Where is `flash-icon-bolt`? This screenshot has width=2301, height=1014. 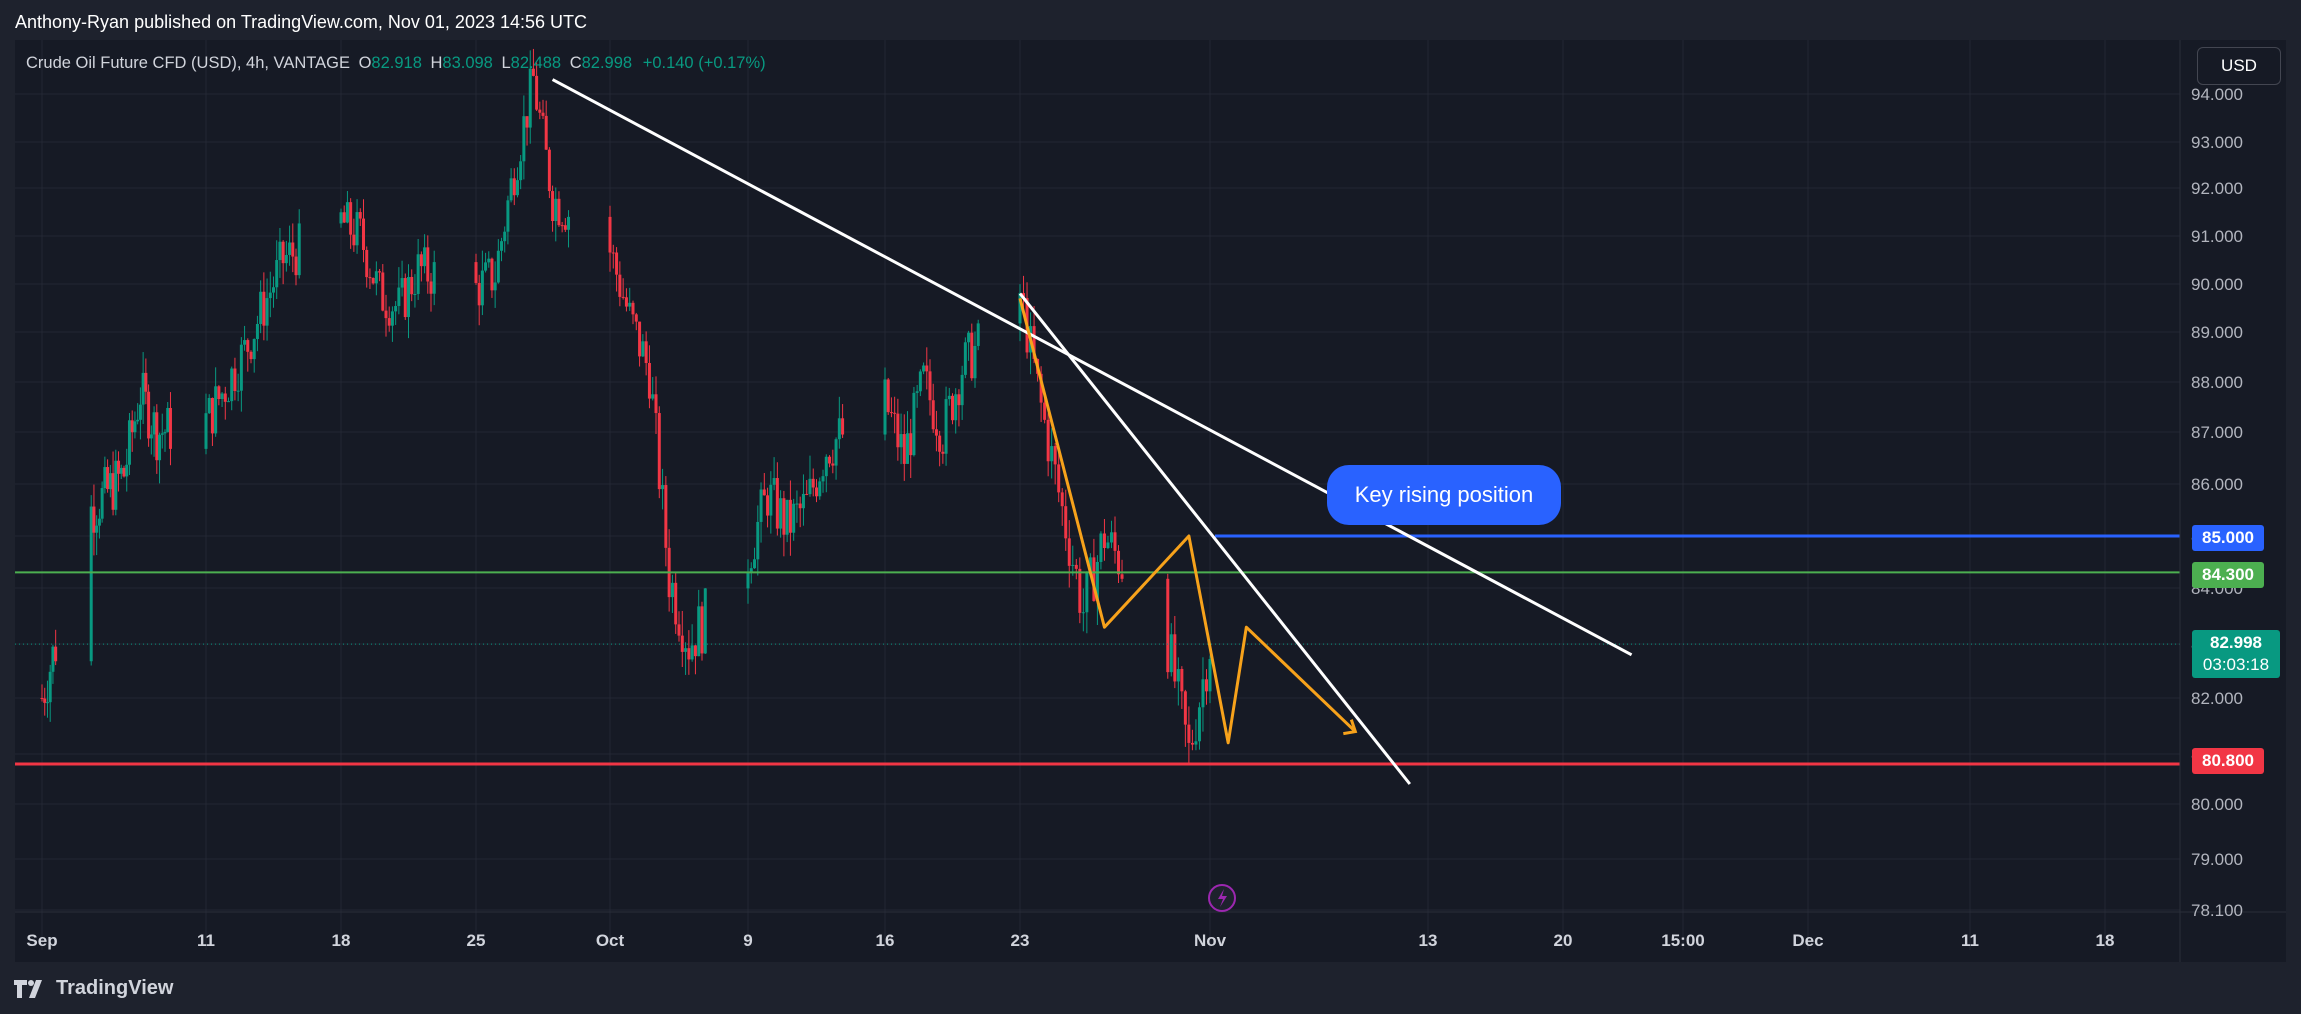 flash-icon-bolt is located at coordinates (1222, 898).